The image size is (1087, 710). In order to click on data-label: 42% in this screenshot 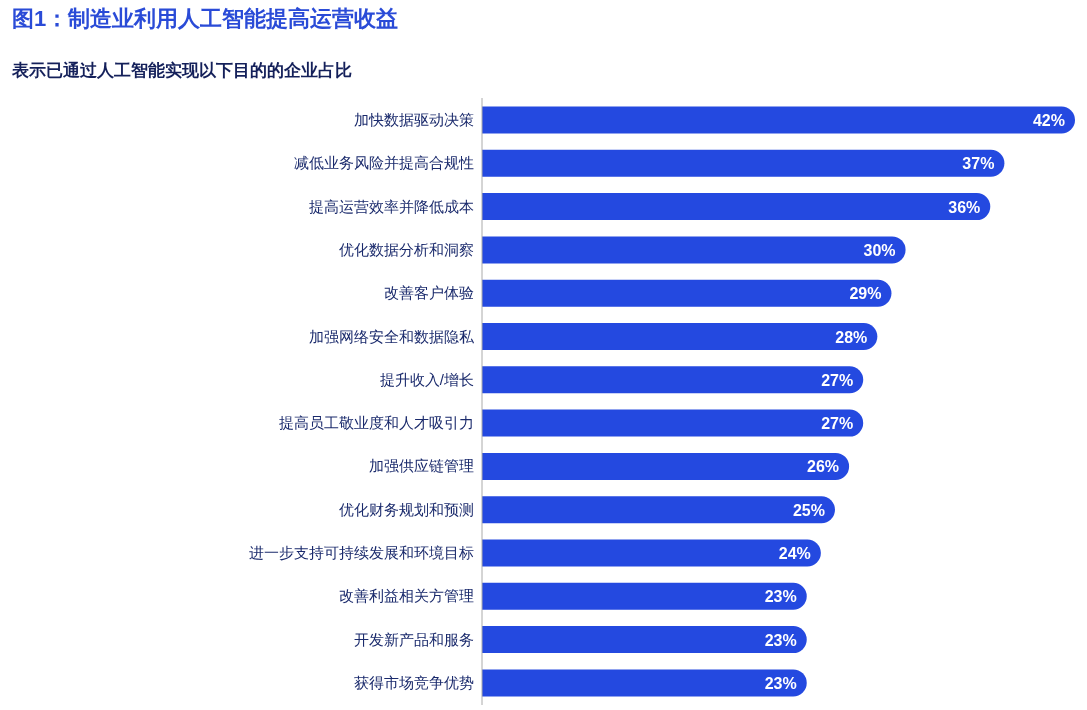, I will do `click(1048, 120)`.